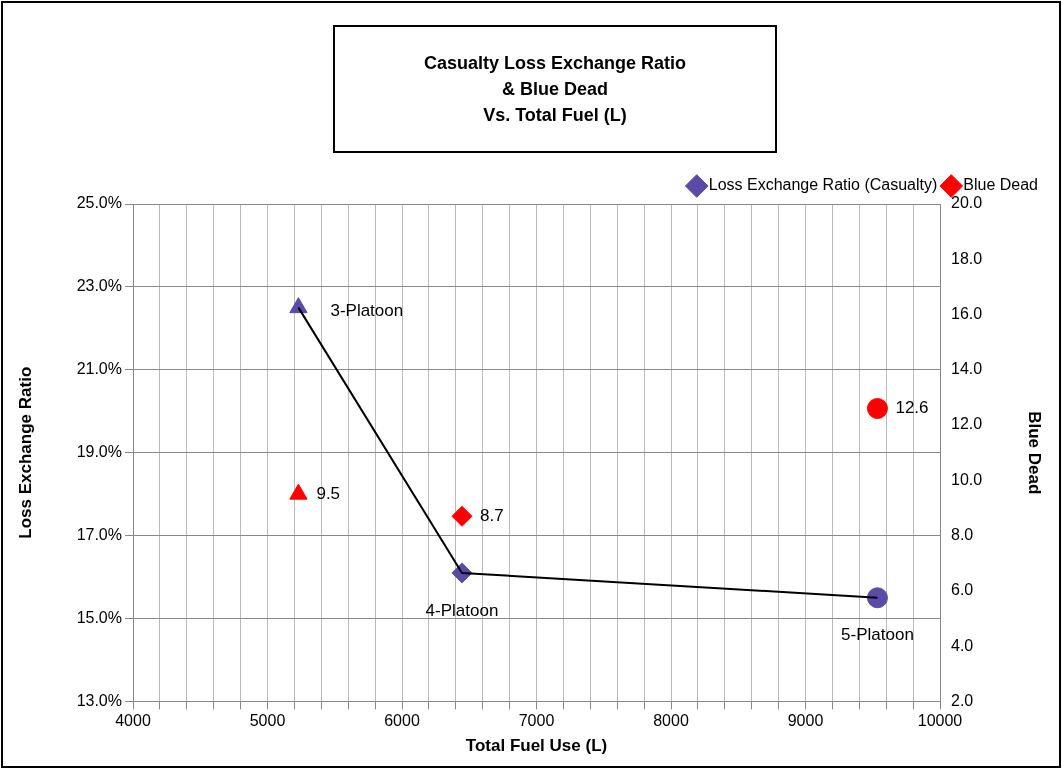 The width and height of the screenshot is (1062, 769). I want to click on data-label: 8.7, so click(491, 515).